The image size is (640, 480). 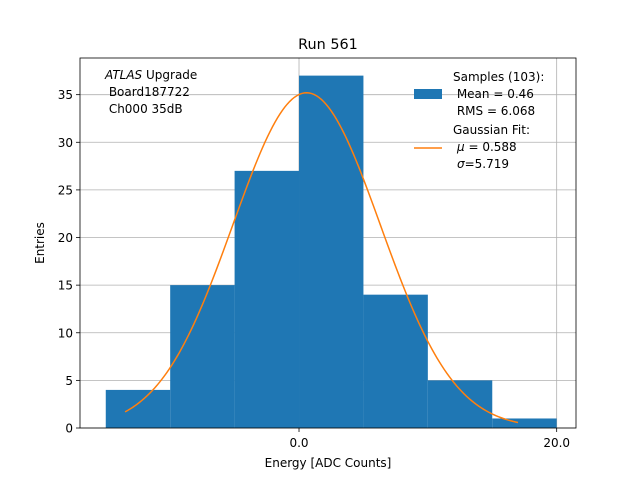 What do you see at coordinates (147, 92) in the screenshot?
I see `annotation-board: Board187722` at bounding box center [147, 92].